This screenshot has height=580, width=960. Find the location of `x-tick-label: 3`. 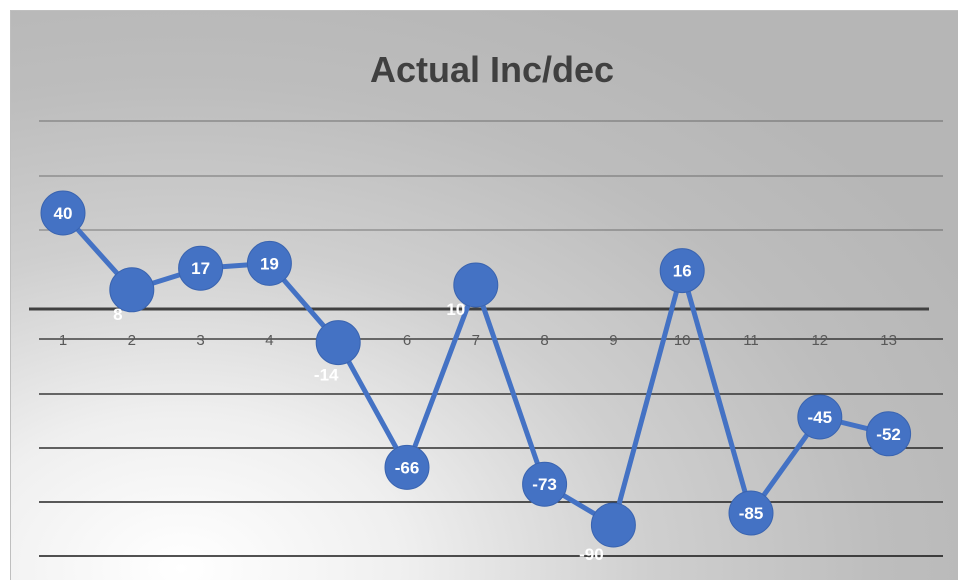

x-tick-label: 3 is located at coordinates (200, 340).